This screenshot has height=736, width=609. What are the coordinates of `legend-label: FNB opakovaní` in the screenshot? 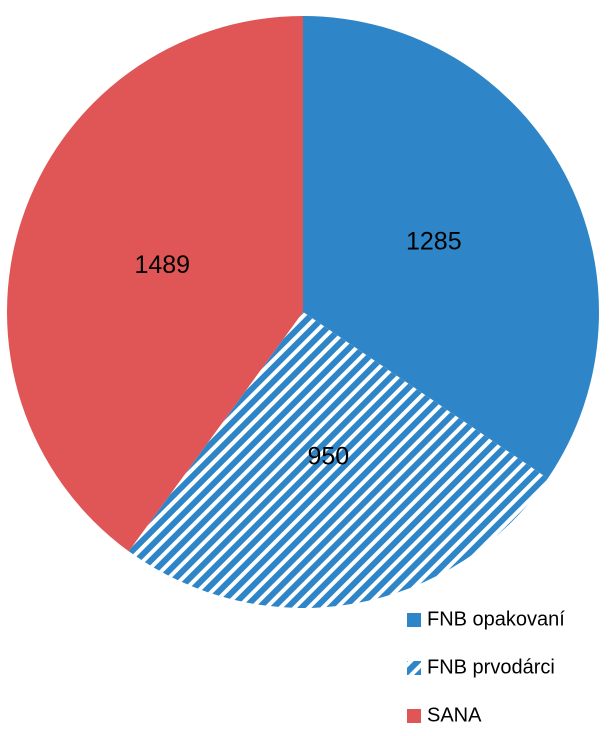 It's located at (496, 619).